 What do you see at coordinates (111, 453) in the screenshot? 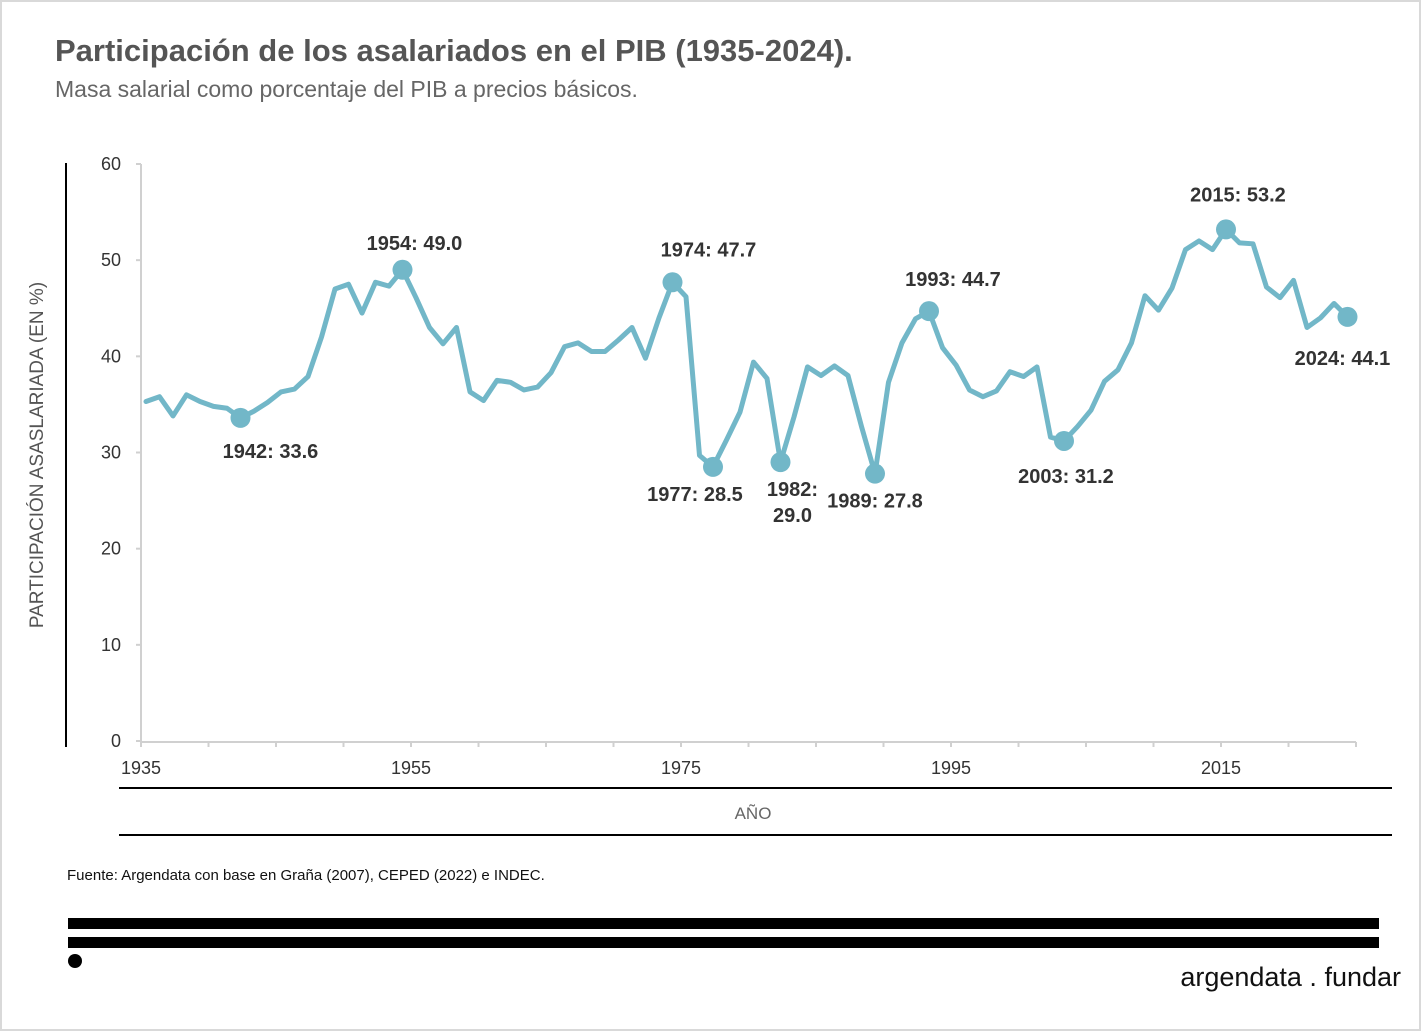
I see `y-tick-label: 30` at bounding box center [111, 453].